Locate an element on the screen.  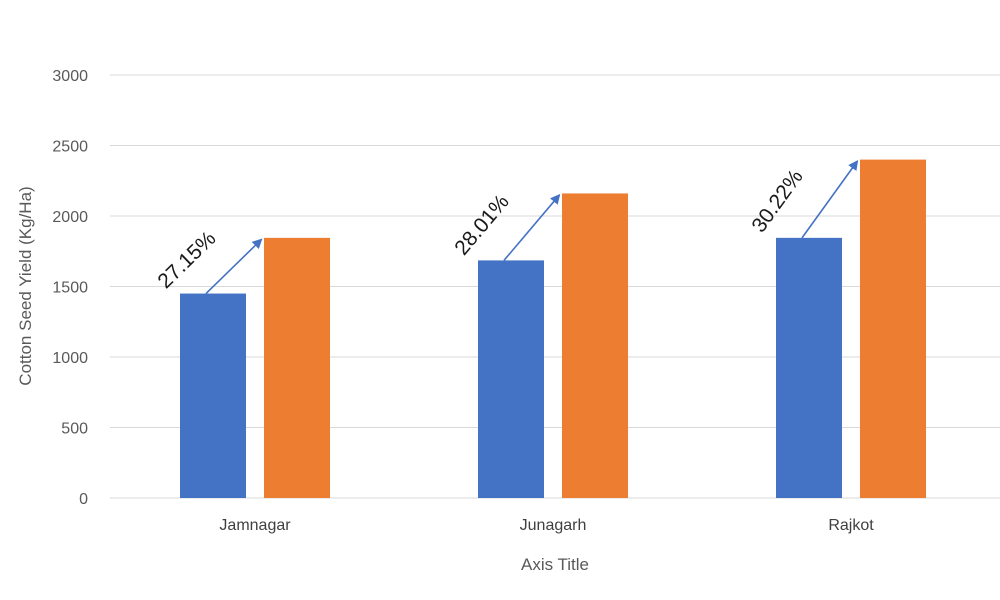
bar-series-2-junagarh is located at coordinates (595, 345).